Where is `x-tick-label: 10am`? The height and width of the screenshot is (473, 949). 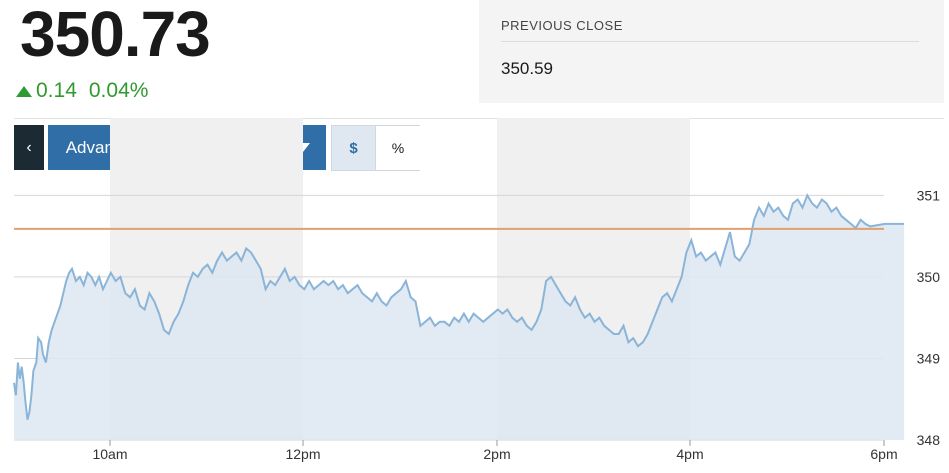
x-tick-label: 10am is located at coordinates (109, 454).